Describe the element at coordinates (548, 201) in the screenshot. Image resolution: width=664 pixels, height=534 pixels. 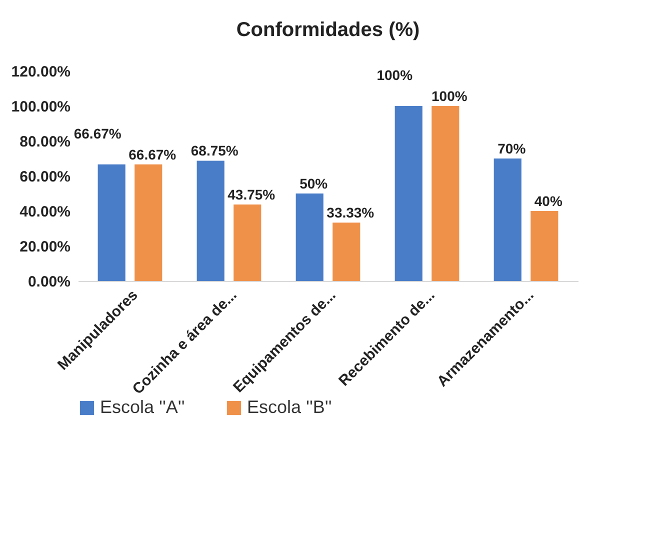
I see `data-label: 40%` at that location.